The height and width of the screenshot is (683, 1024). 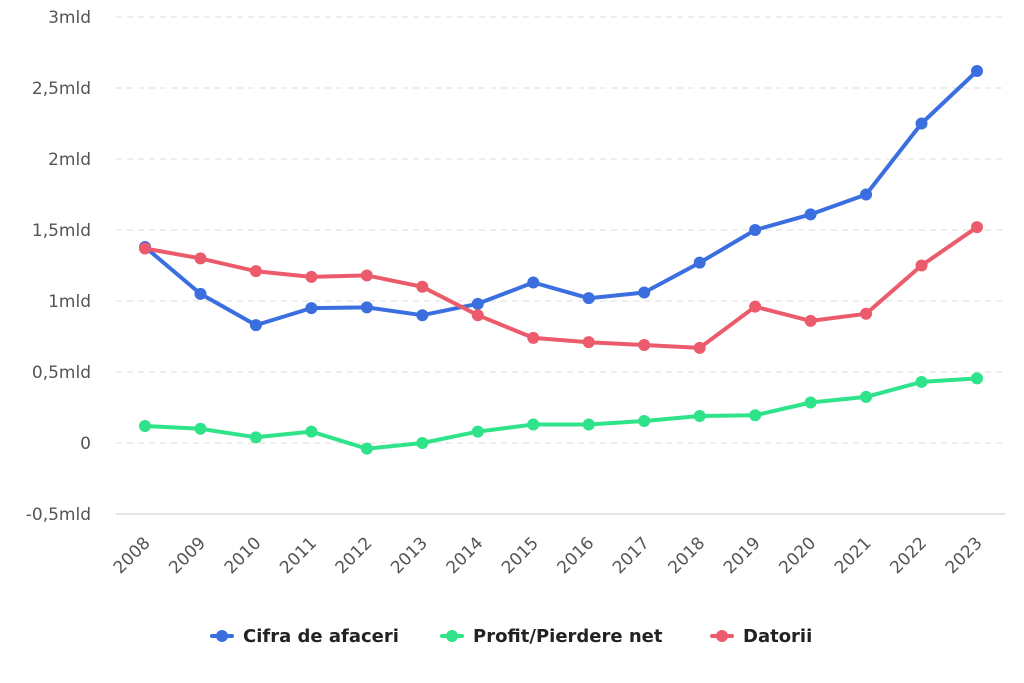 I want to click on x-tick-label: 2013, so click(x=409, y=555).